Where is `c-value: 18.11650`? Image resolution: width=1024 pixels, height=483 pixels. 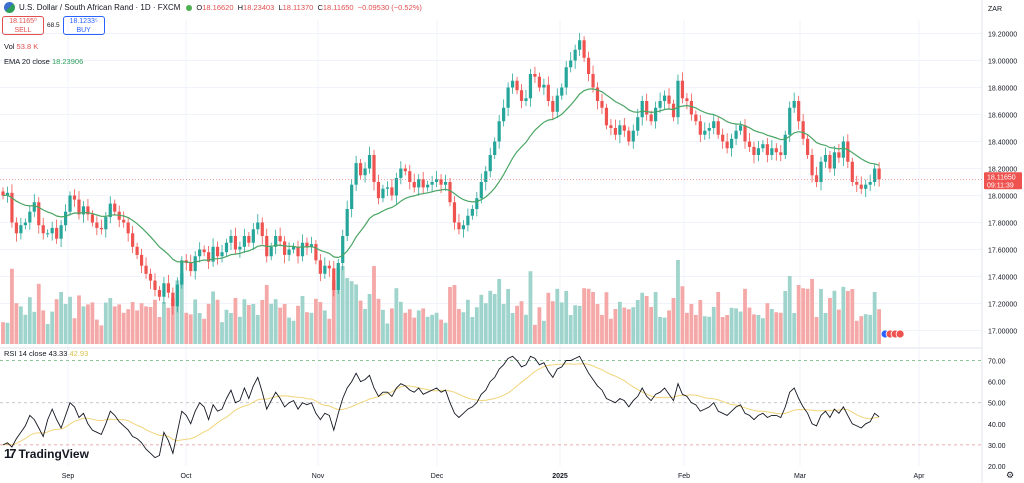 c-value: 18.11650 is located at coordinates (338, 7).